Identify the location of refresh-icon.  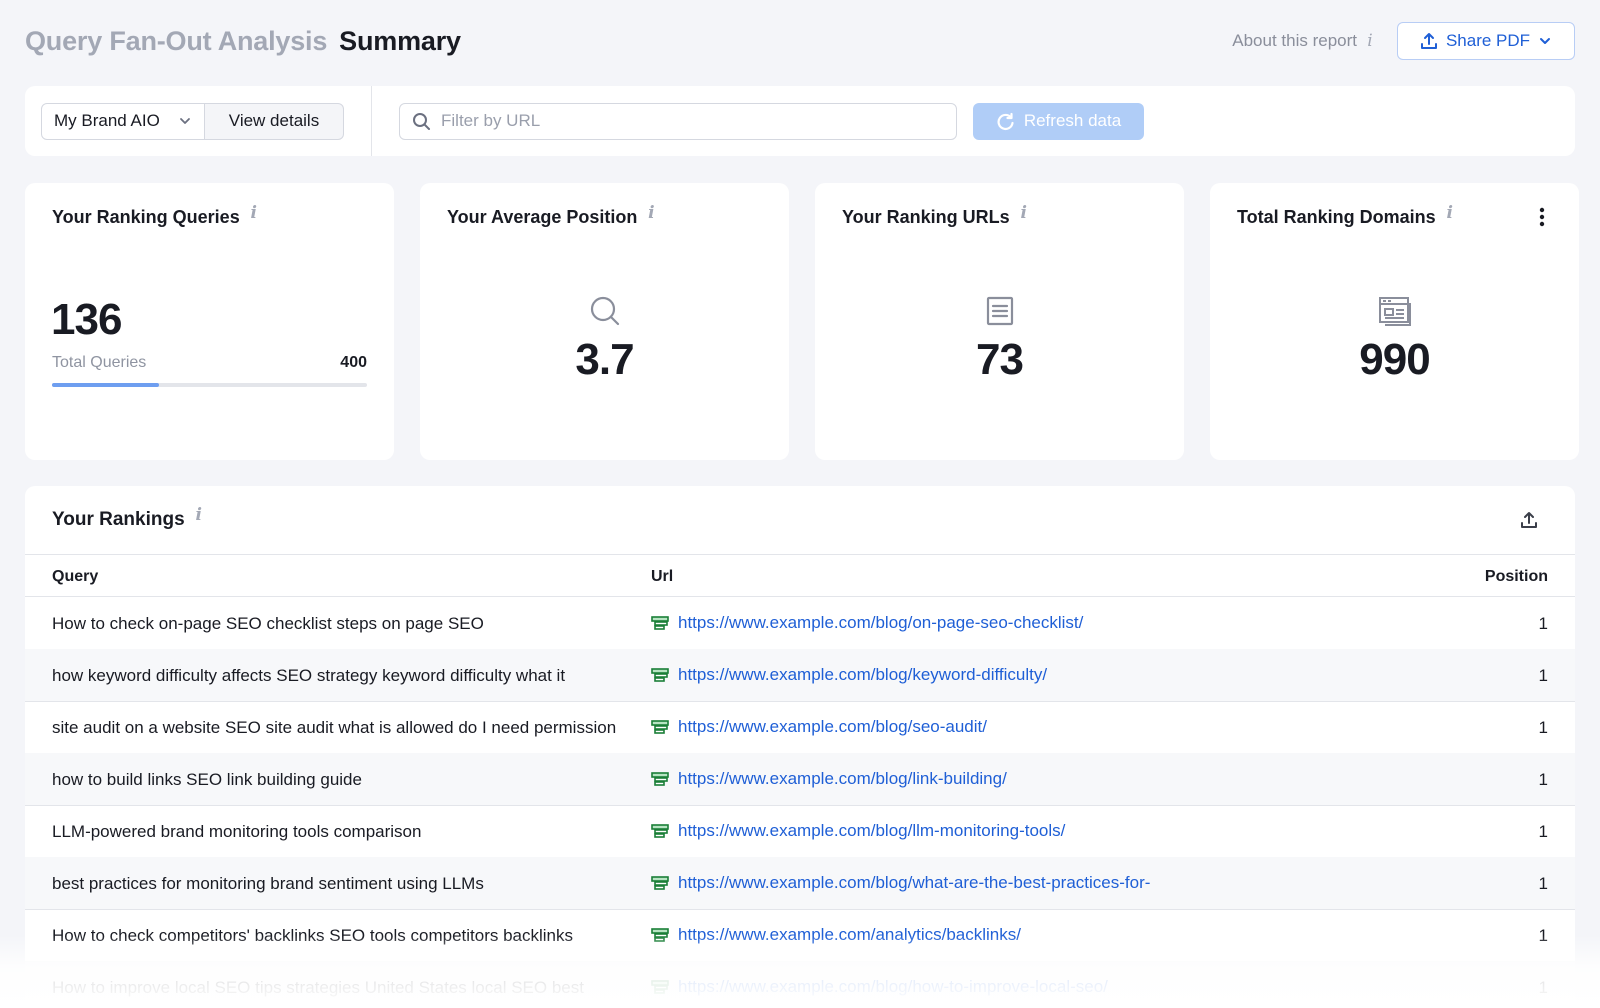
(1005, 121).